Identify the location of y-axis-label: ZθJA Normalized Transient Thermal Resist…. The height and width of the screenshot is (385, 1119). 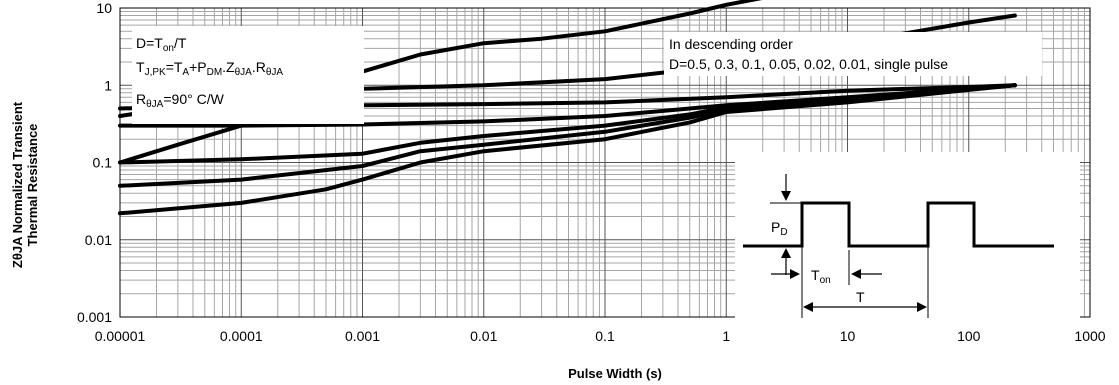
(25, 184).